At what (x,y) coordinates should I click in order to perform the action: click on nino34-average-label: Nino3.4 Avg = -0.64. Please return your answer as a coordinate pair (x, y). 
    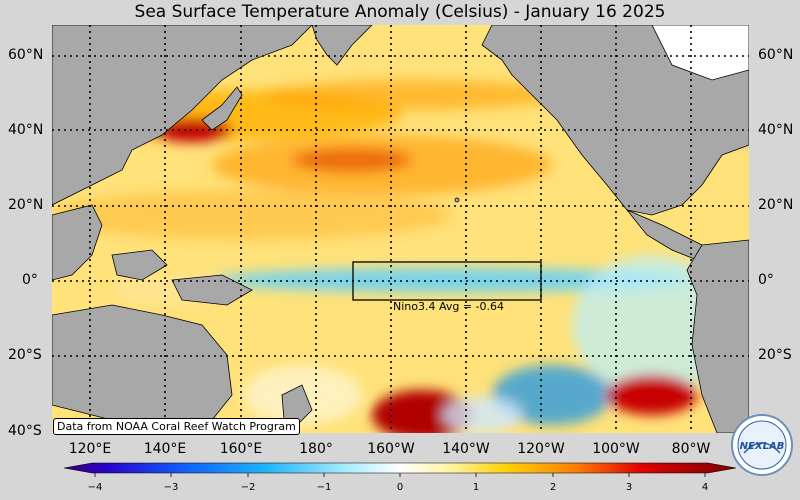
    Looking at the image, I should click on (449, 306).